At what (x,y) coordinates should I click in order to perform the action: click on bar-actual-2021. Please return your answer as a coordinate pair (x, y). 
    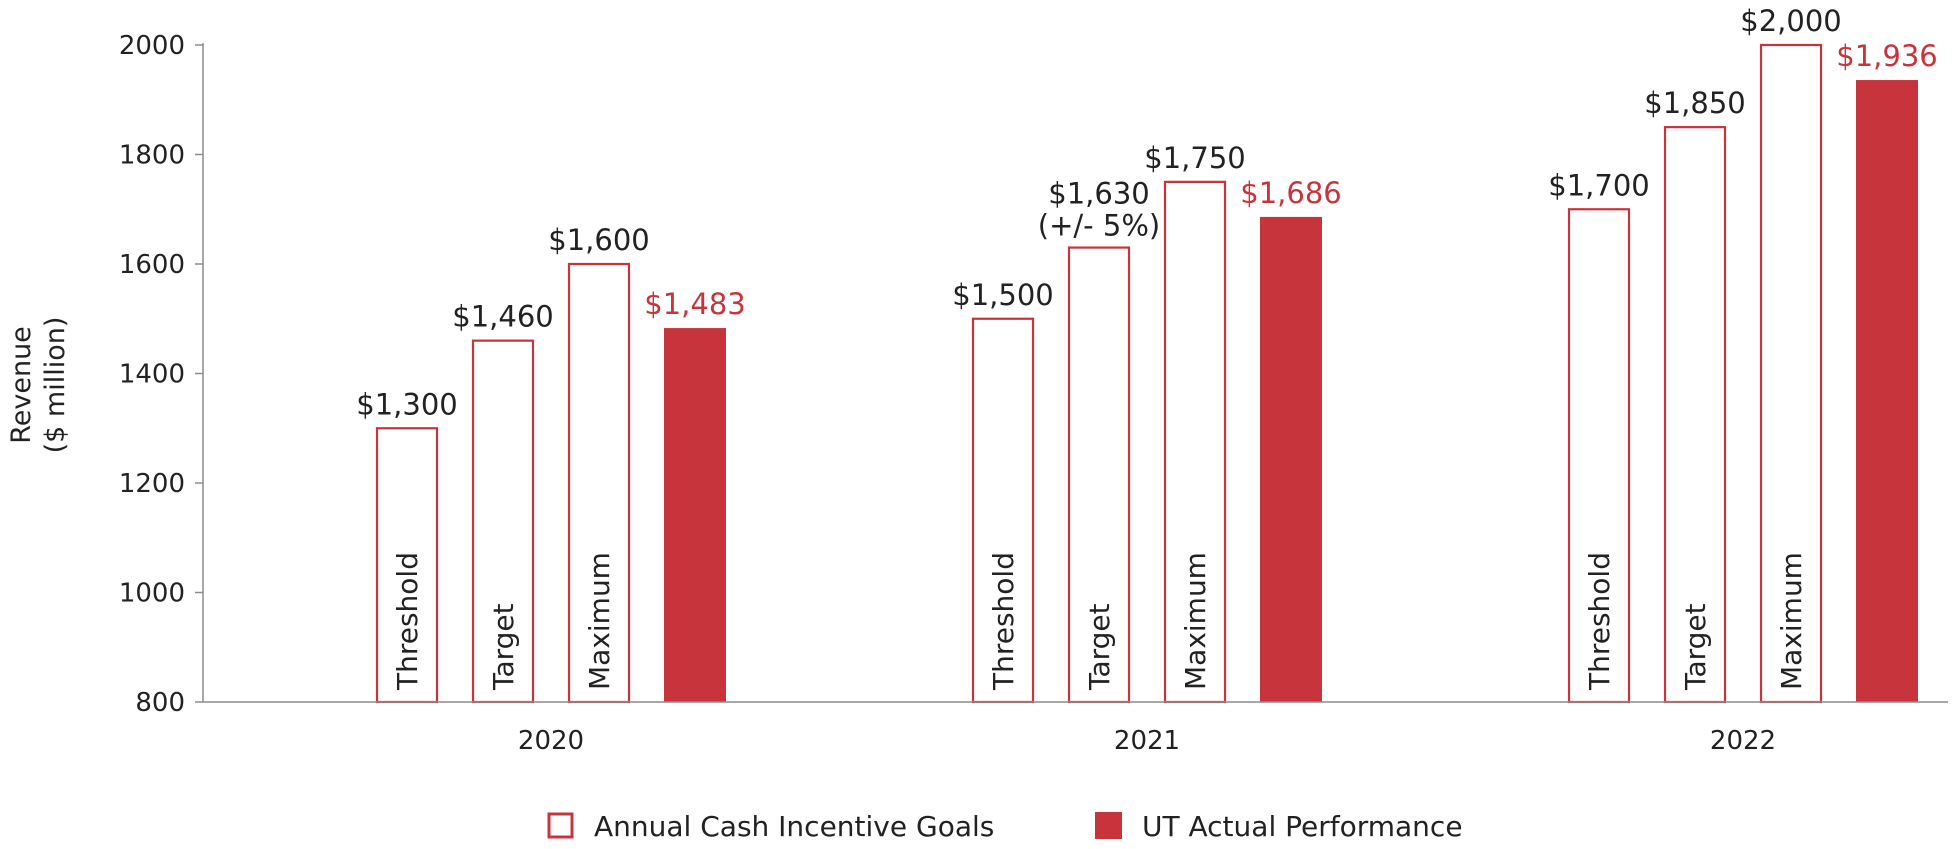
    Looking at the image, I should click on (1291, 459).